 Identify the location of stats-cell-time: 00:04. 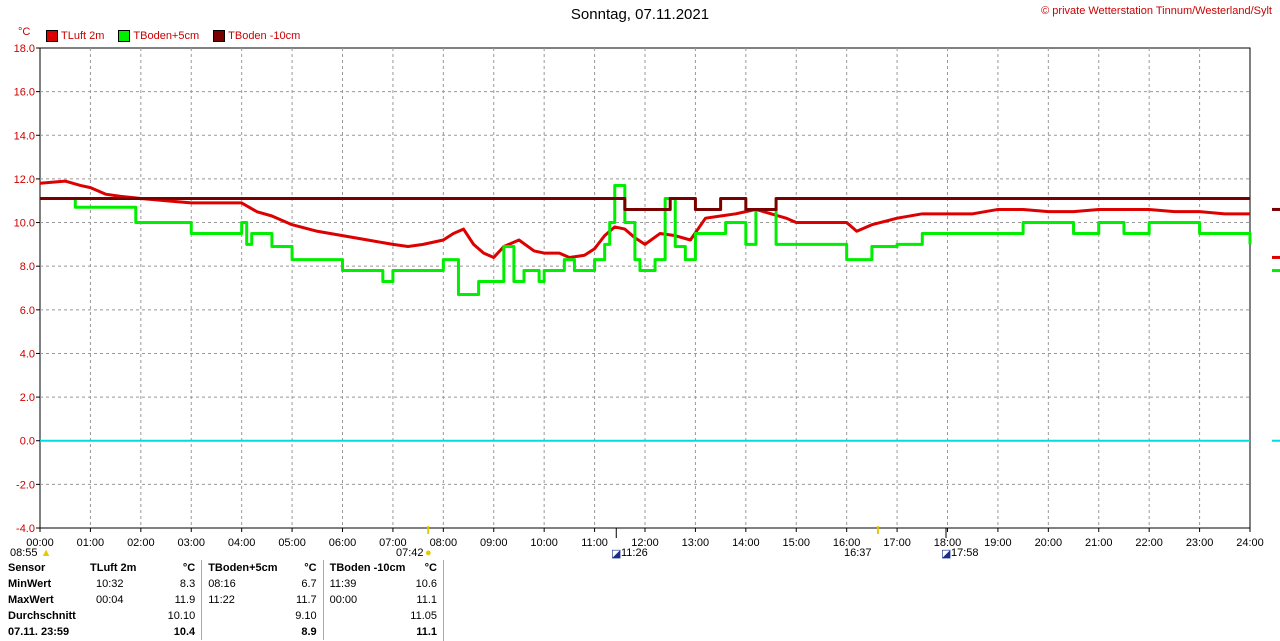
(110, 600).